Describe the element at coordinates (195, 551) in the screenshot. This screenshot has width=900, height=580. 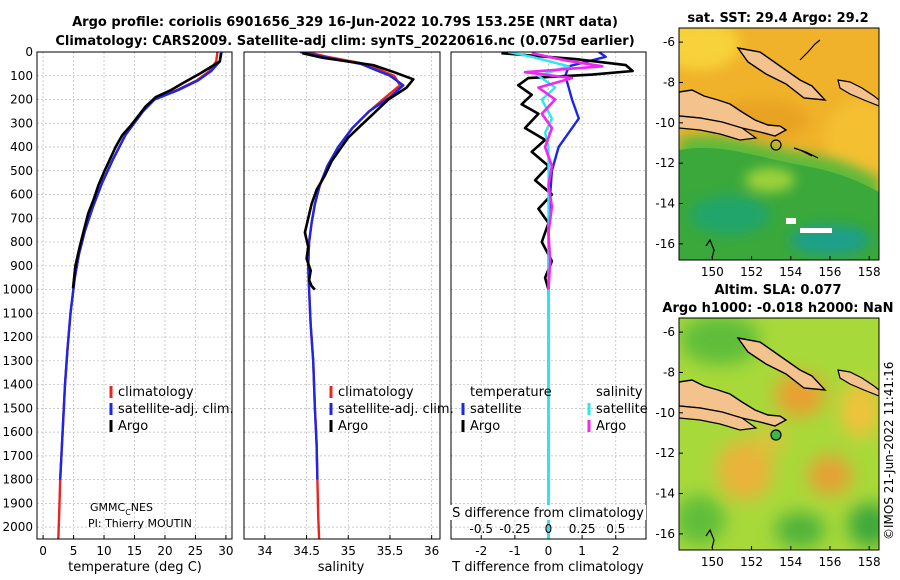
I see `x-tick-label: 25` at that location.